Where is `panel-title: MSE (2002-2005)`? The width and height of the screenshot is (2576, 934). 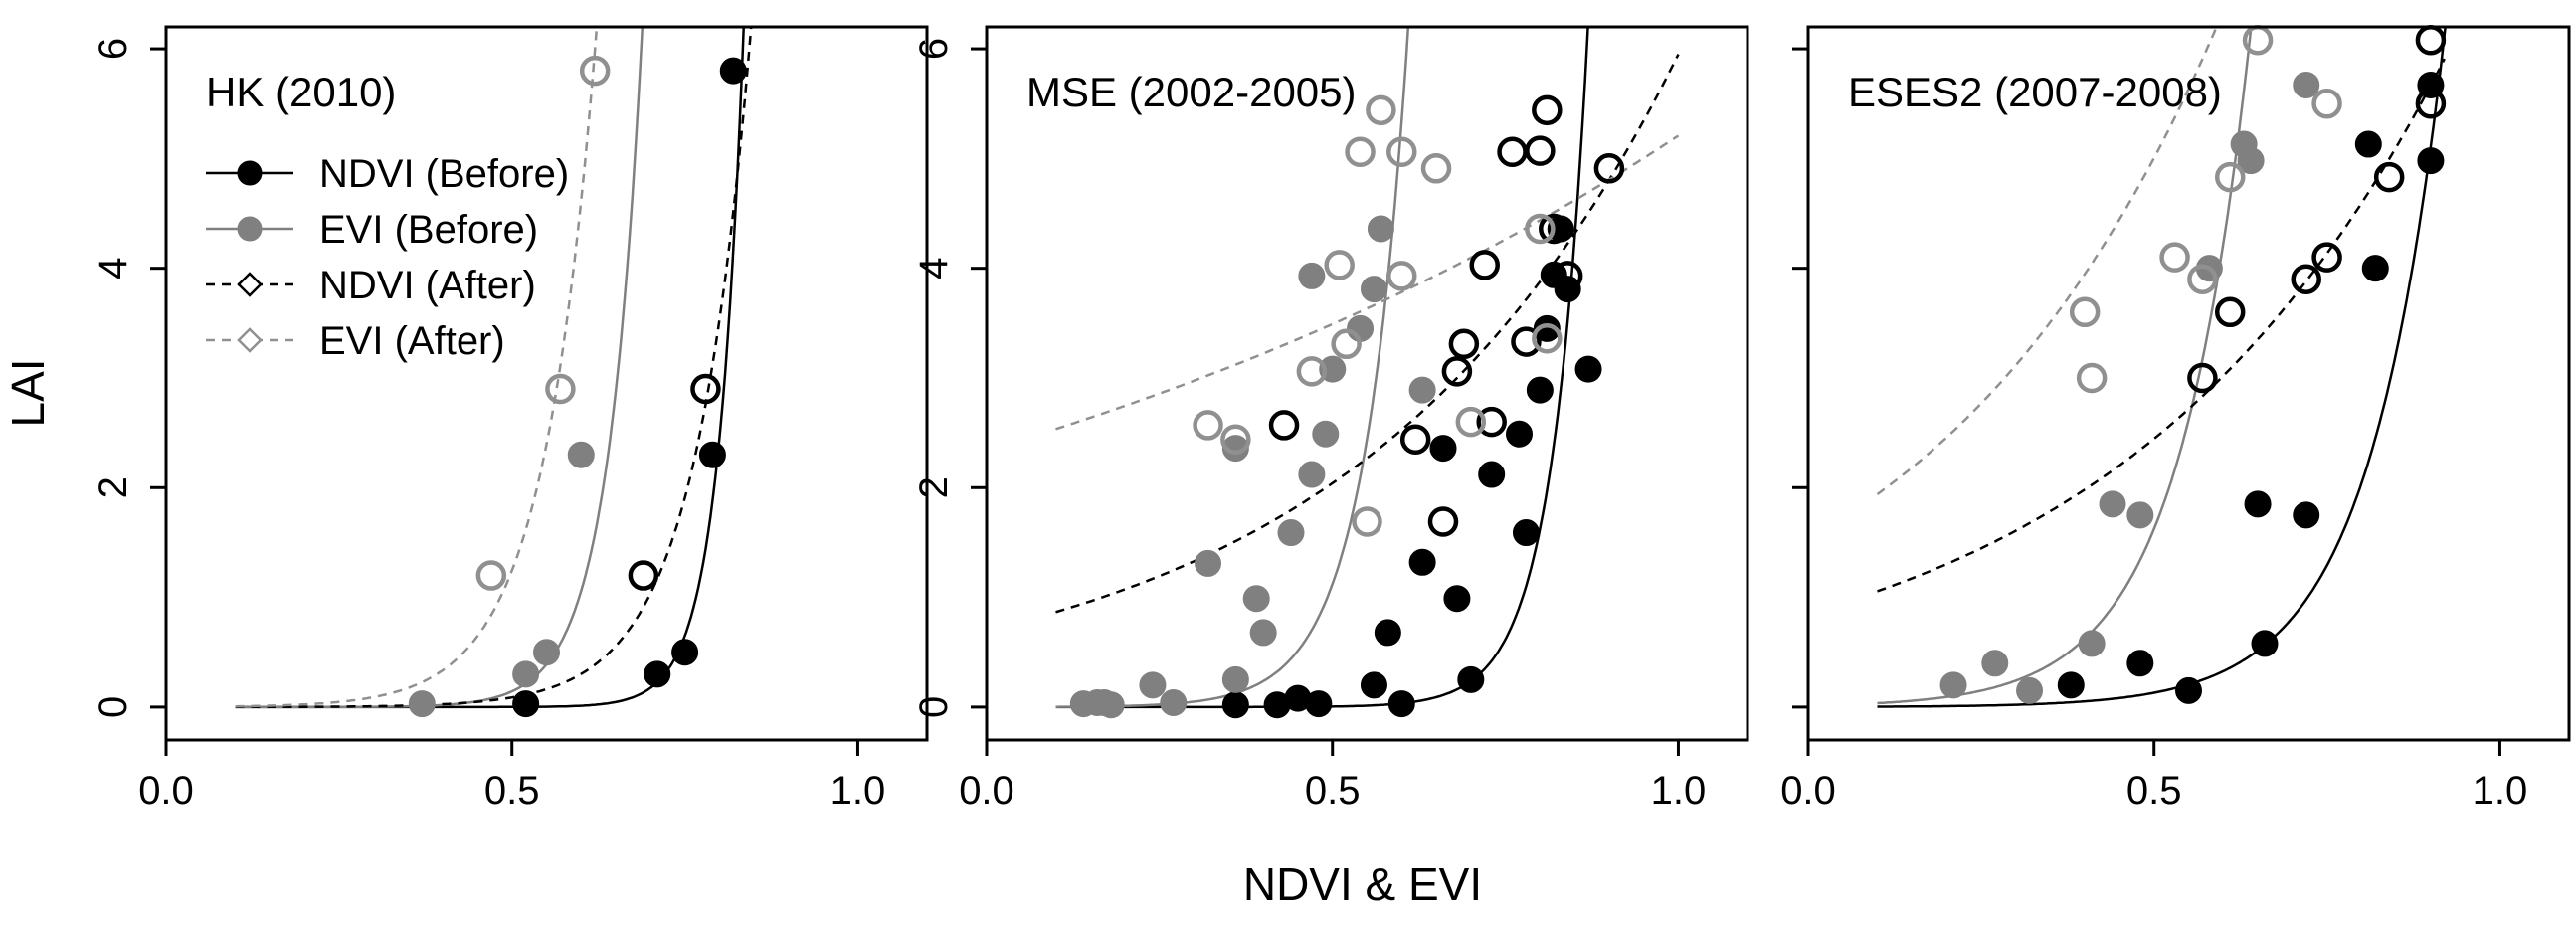 panel-title: MSE (2002-2005) is located at coordinates (1191, 92).